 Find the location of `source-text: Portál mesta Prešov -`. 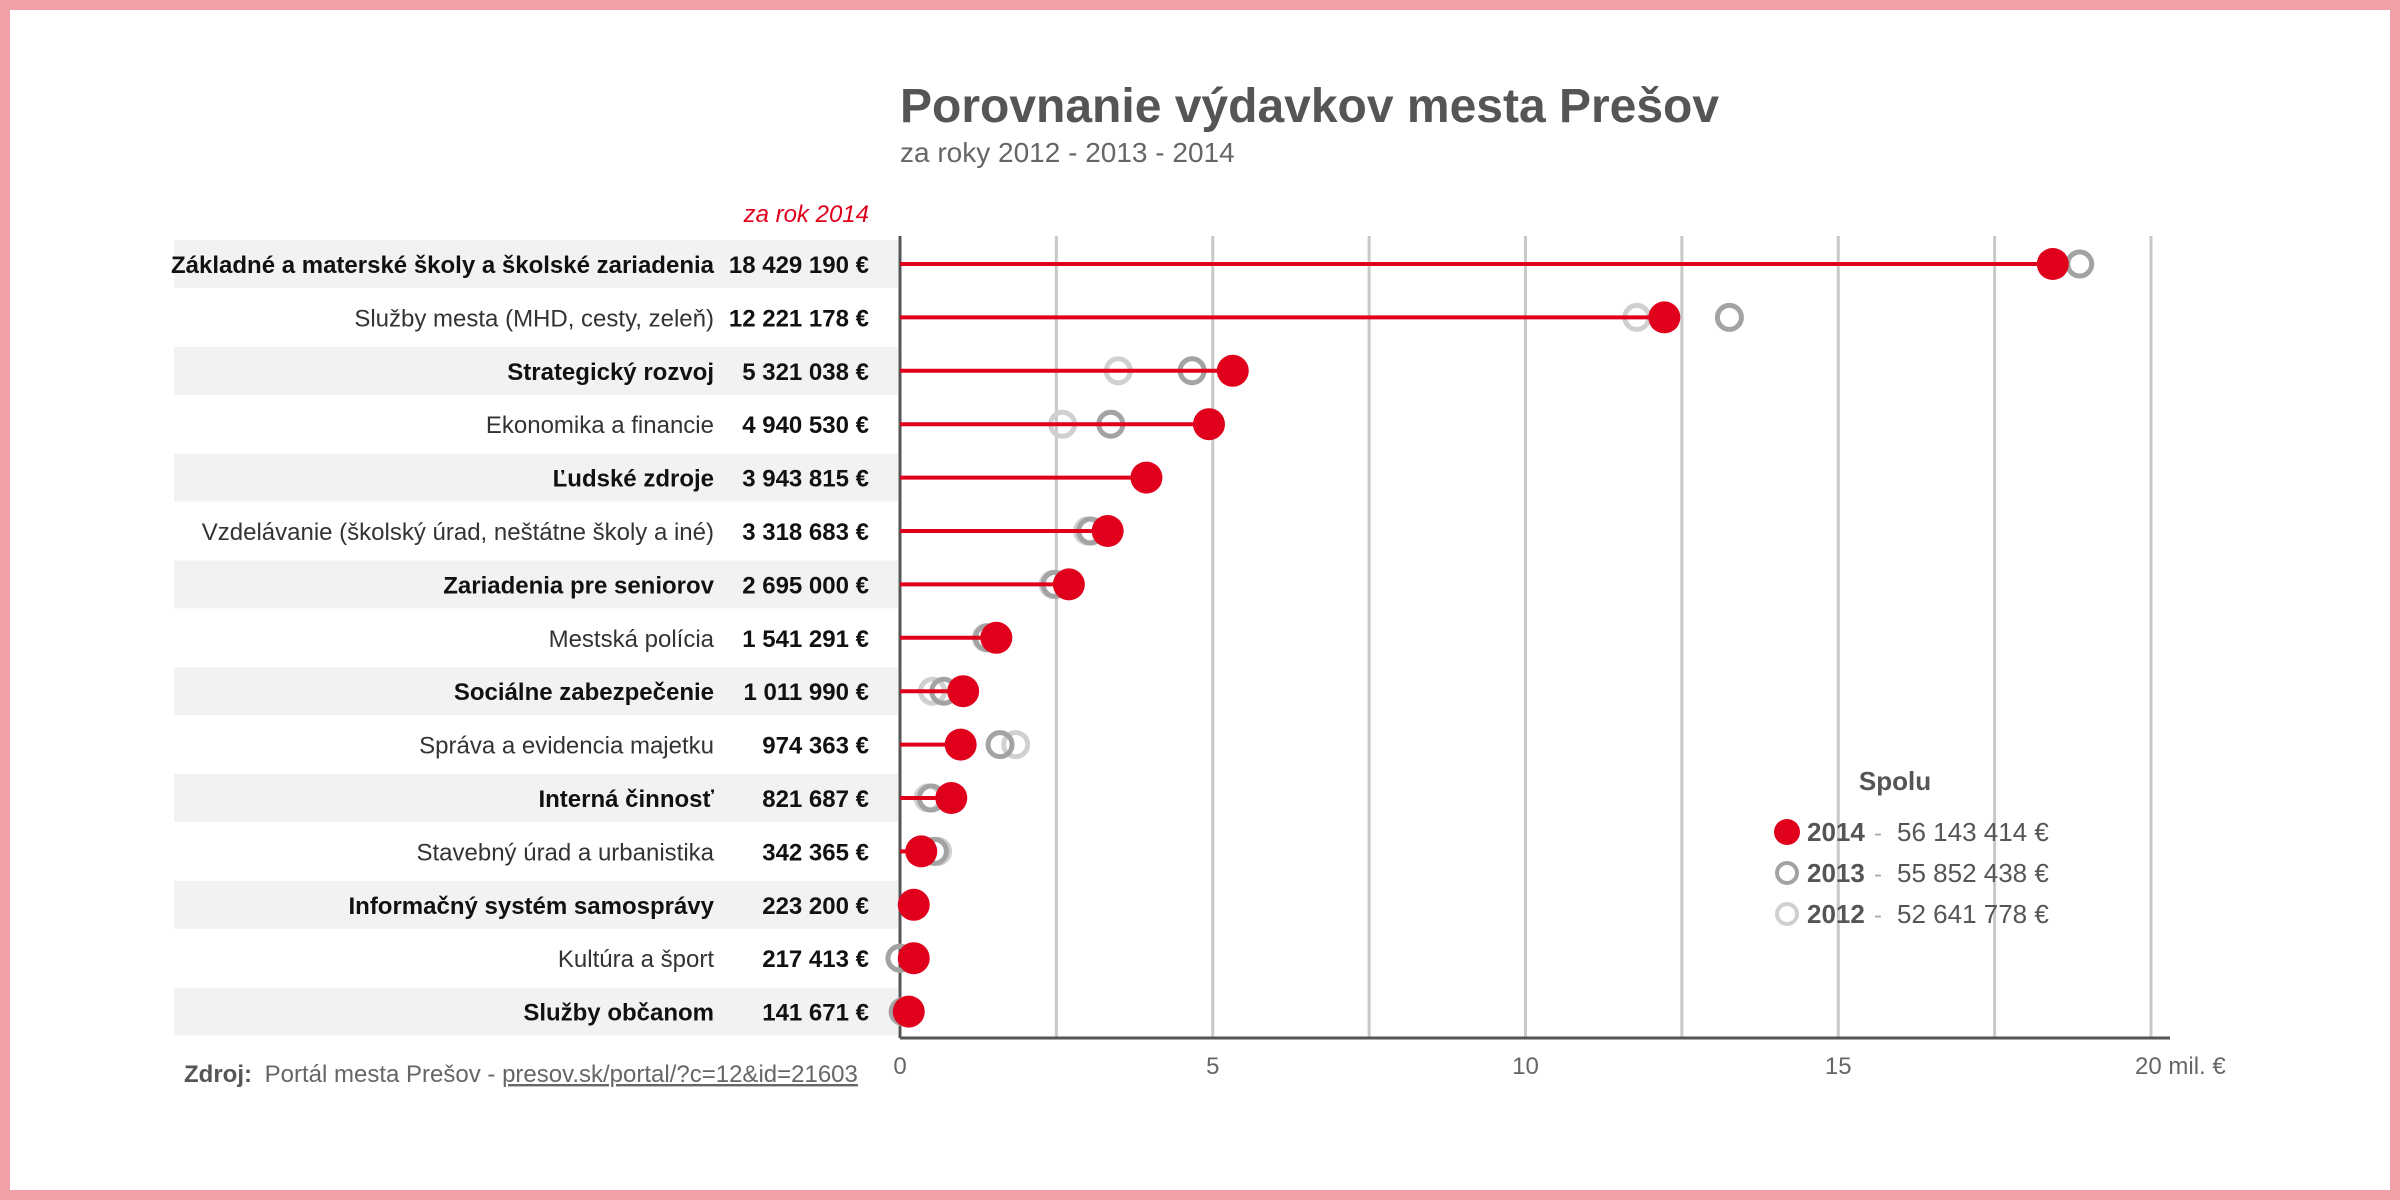

source-text: Portál mesta Prešov - is located at coordinates (383, 1074).